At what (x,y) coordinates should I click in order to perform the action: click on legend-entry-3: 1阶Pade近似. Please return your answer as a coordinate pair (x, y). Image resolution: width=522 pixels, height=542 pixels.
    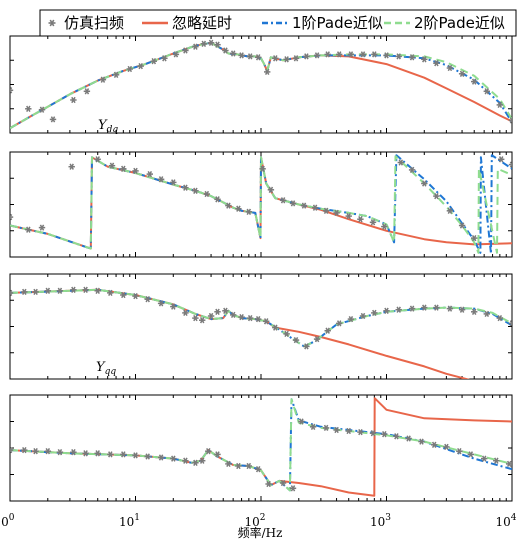
    Looking at the image, I should click on (322, 23).